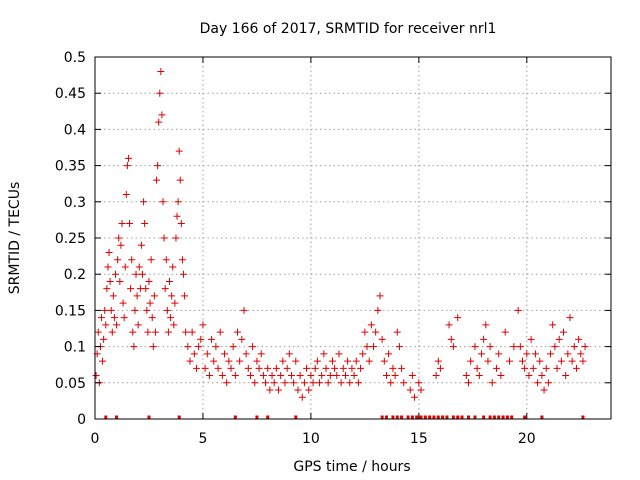  Describe the element at coordinates (70, 311) in the screenshot. I see `y-tick-label: 0.15` at that location.